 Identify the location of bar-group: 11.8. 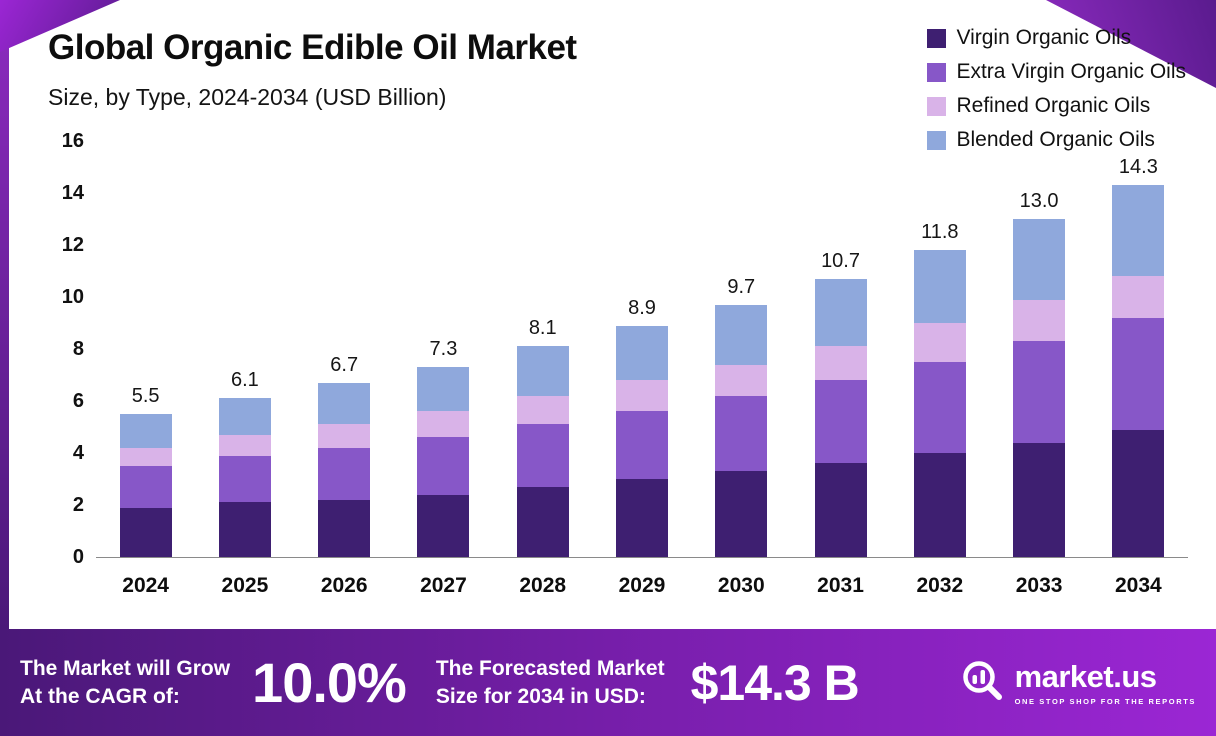
(939, 389).